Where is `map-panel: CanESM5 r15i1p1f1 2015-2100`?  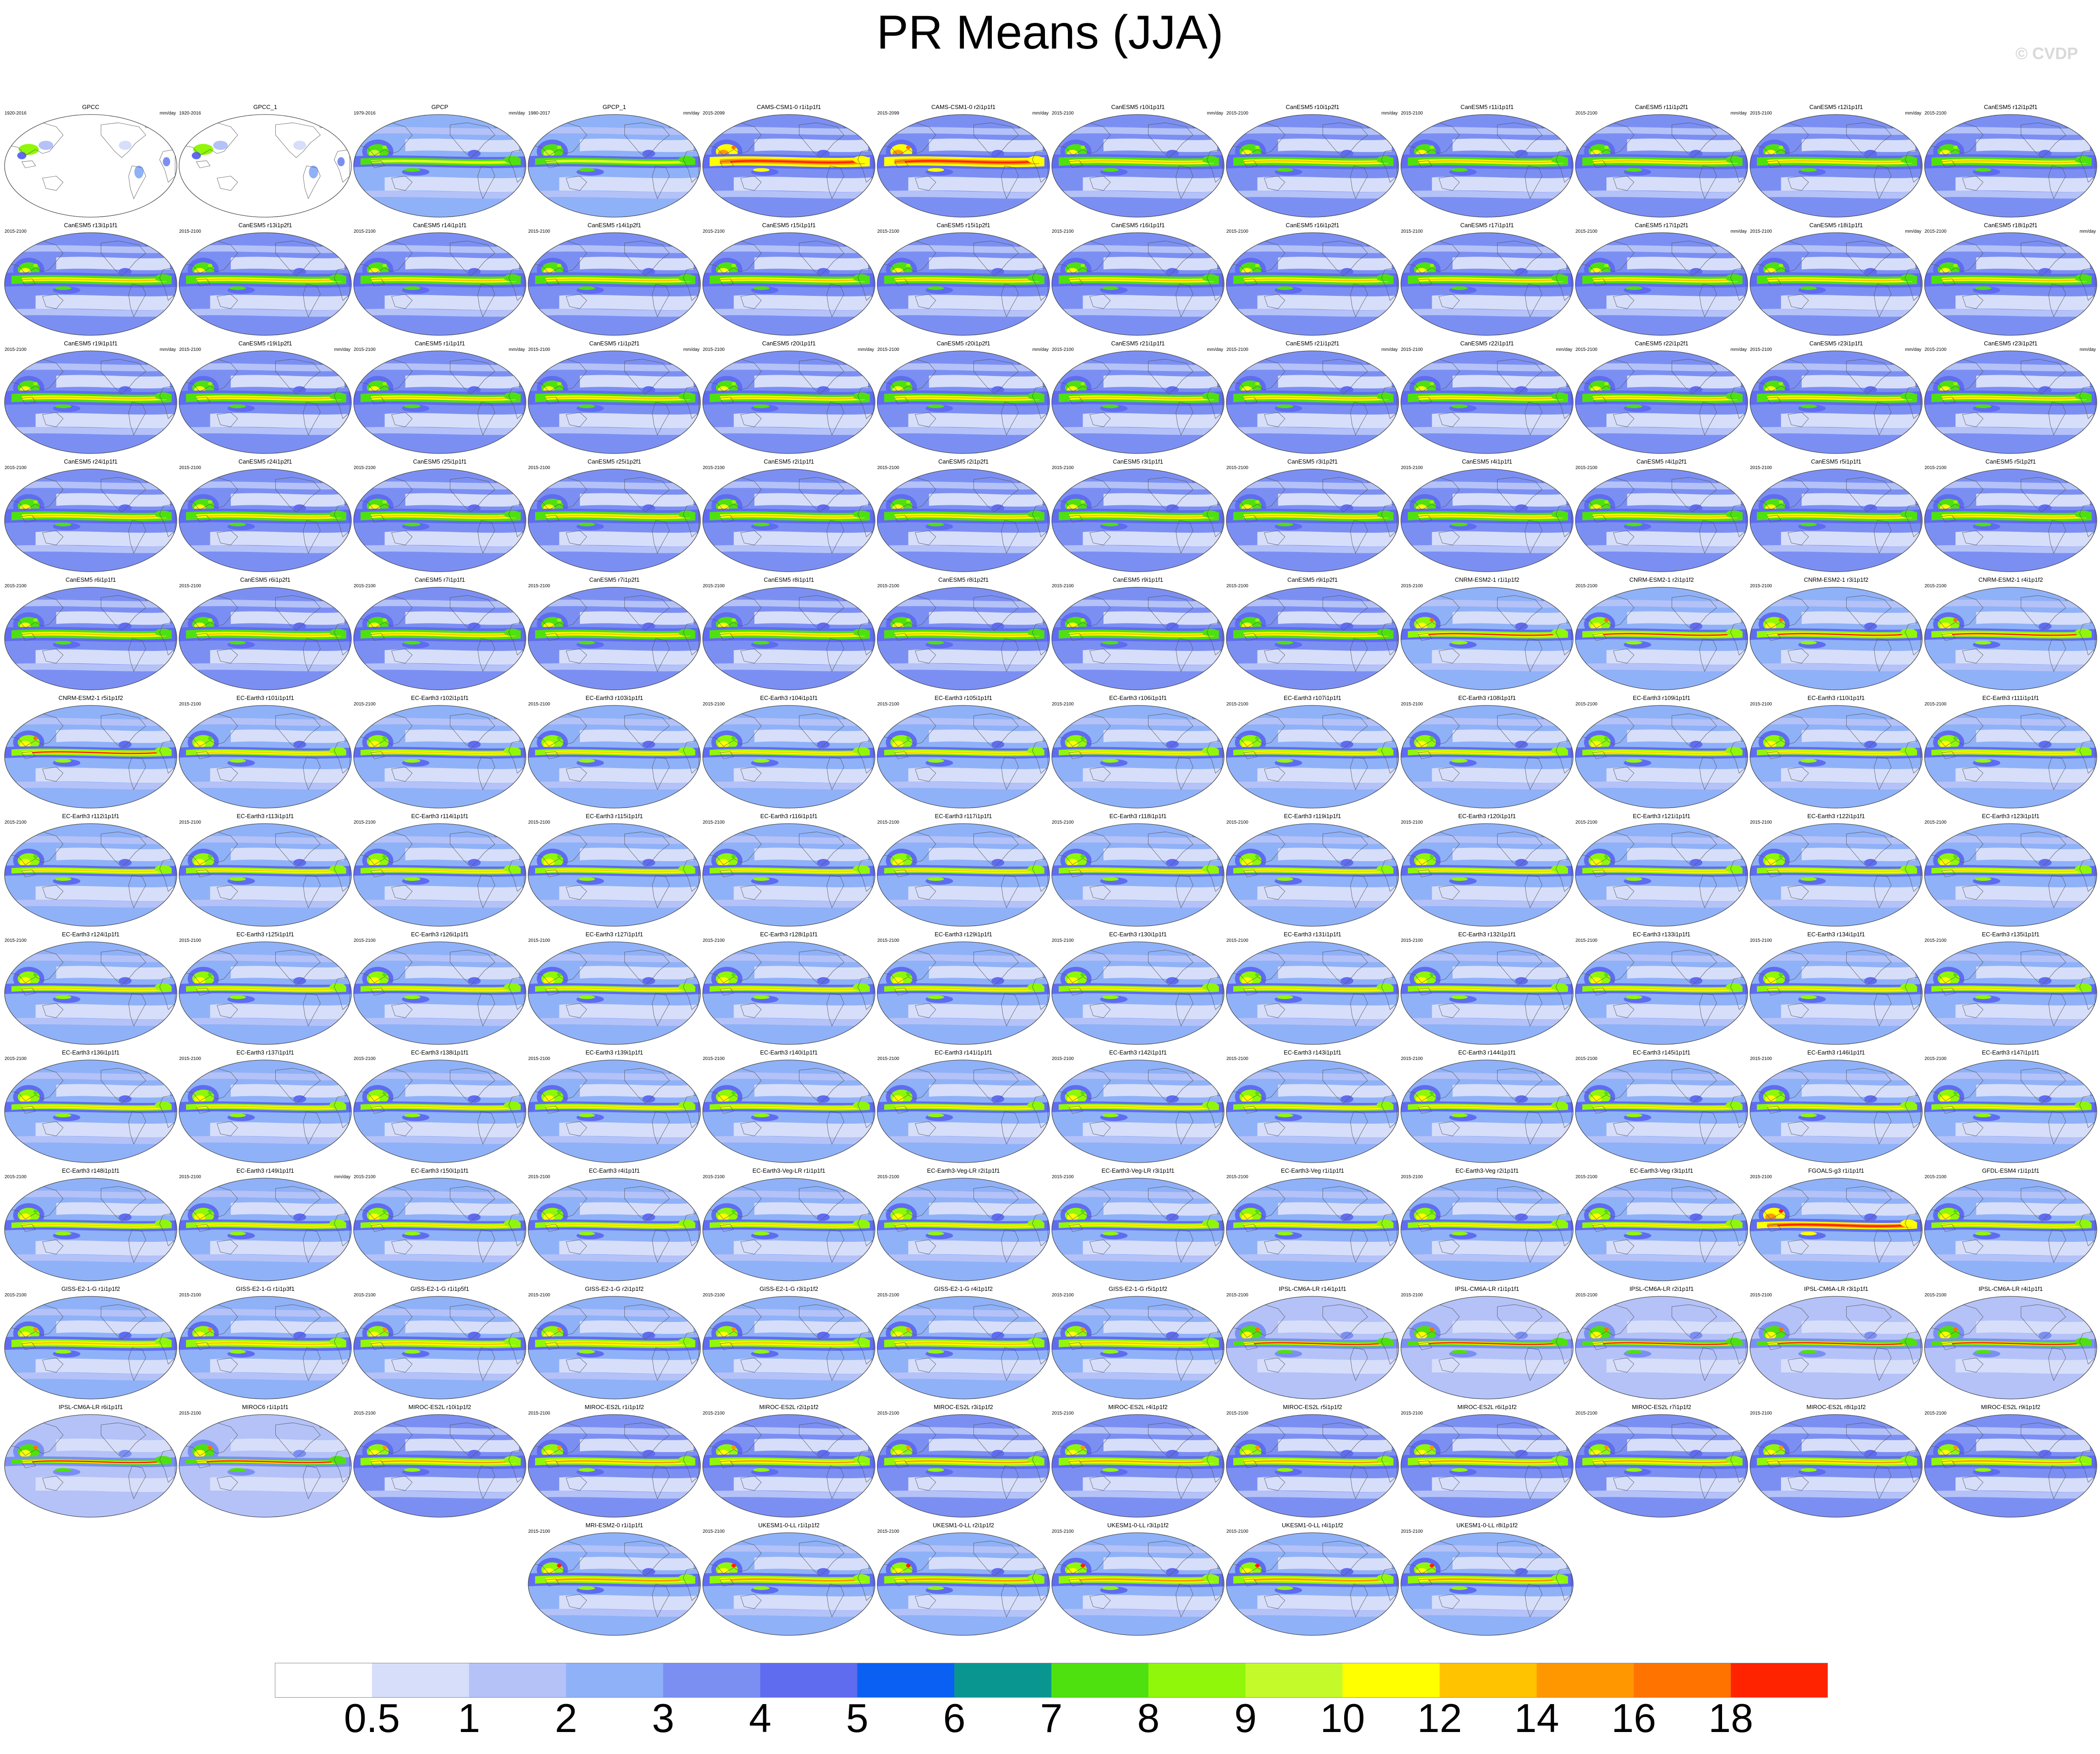 map-panel: CanESM5 r15i1p1f1 2015-2100 is located at coordinates (789, 281).